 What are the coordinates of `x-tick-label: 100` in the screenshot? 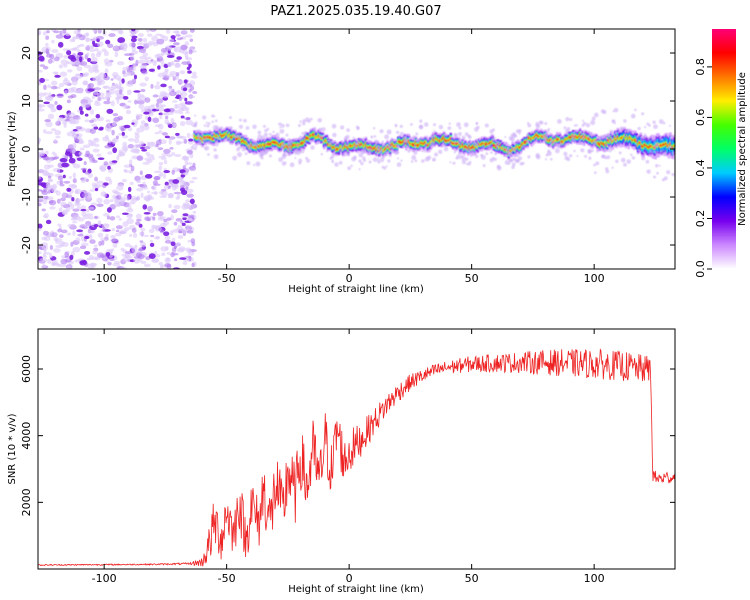 It's located at (594, 578).